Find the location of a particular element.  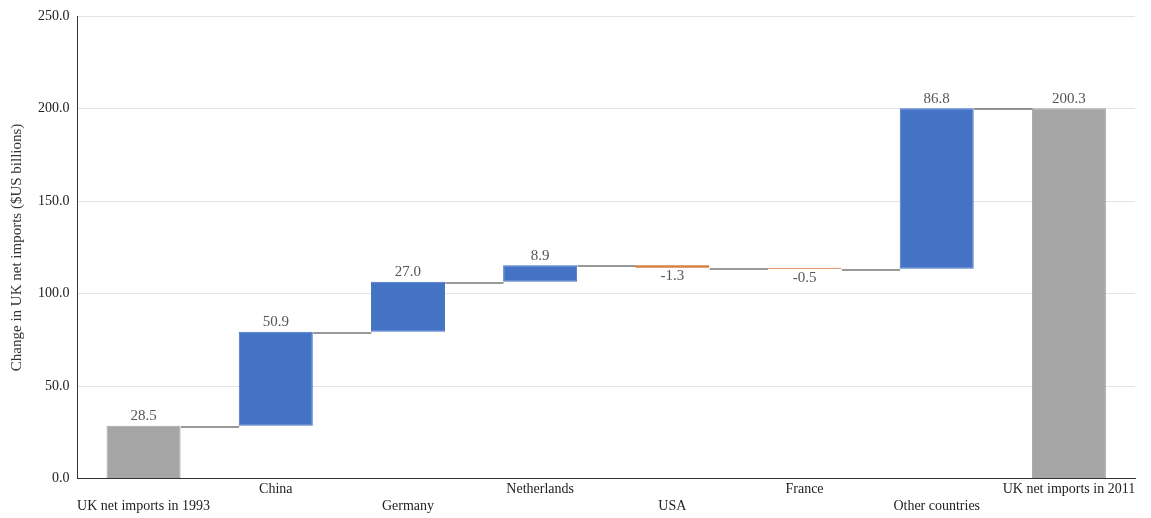

x-tick-label: UK net imports in 2011 is located at coordinates (1069, 489).